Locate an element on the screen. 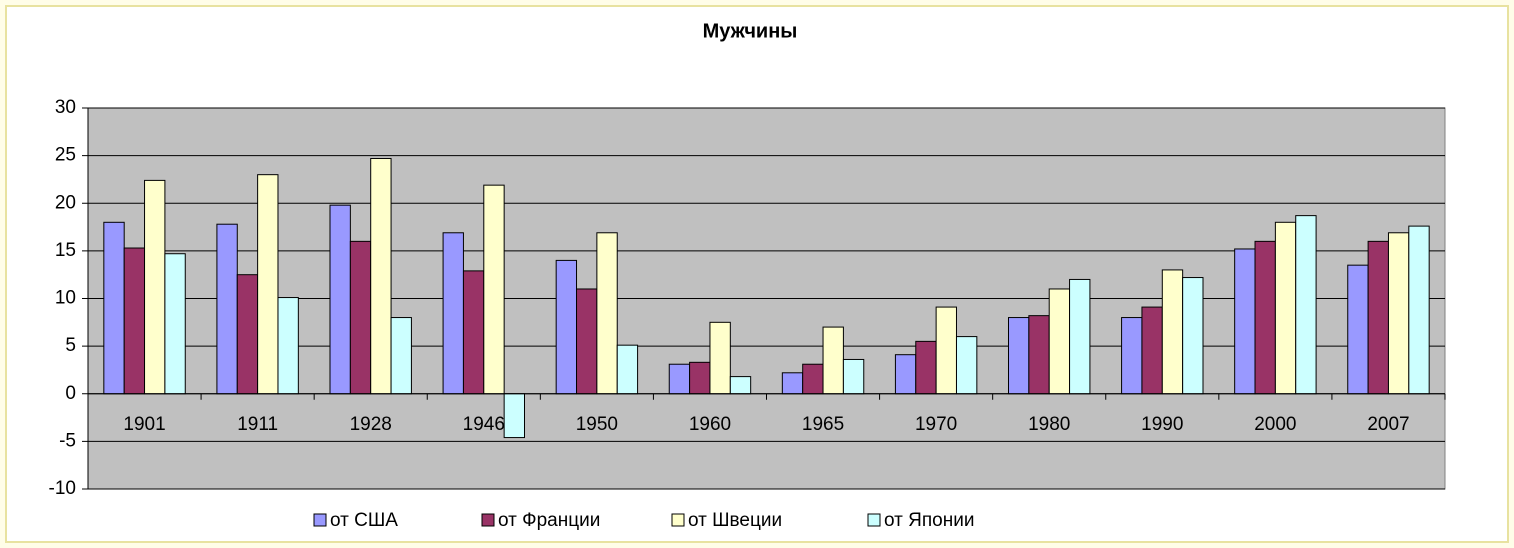 This screenshot has width=1514, height=548. x-tick-label: 1950 is located at coordinates (597, 424).